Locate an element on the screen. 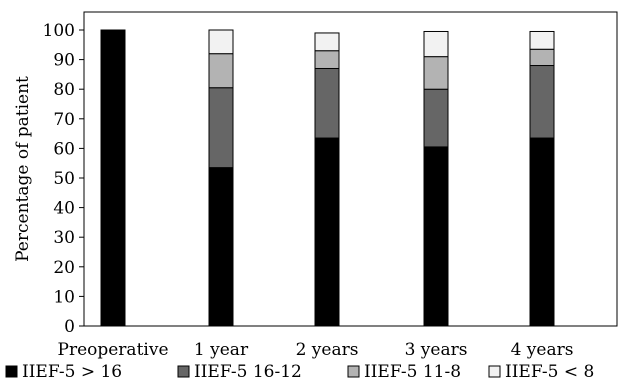 Image resolution: width=625 pixels, height=381 pixels. y-tick-label: 70 is located at coordinates (64, 120).